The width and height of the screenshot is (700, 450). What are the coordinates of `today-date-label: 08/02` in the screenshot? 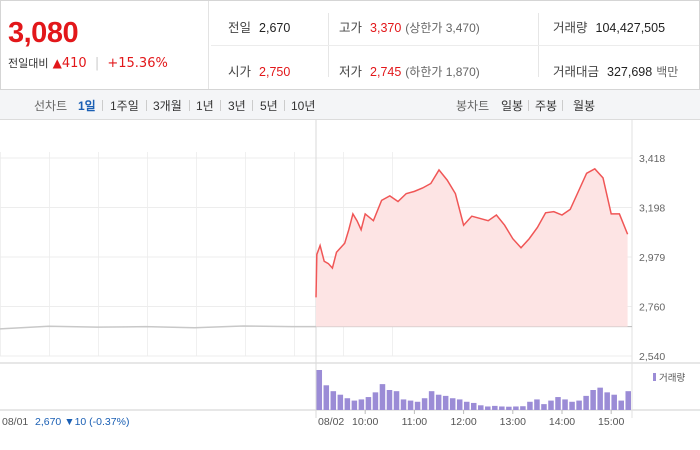 It's located at (331, 422).